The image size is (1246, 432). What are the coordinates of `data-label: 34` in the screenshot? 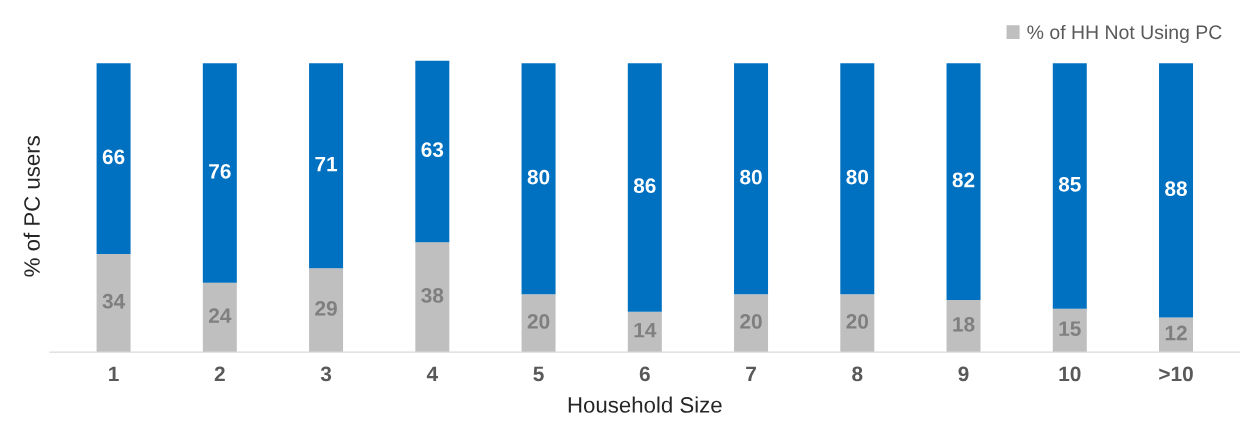 It's located at (114, 301).